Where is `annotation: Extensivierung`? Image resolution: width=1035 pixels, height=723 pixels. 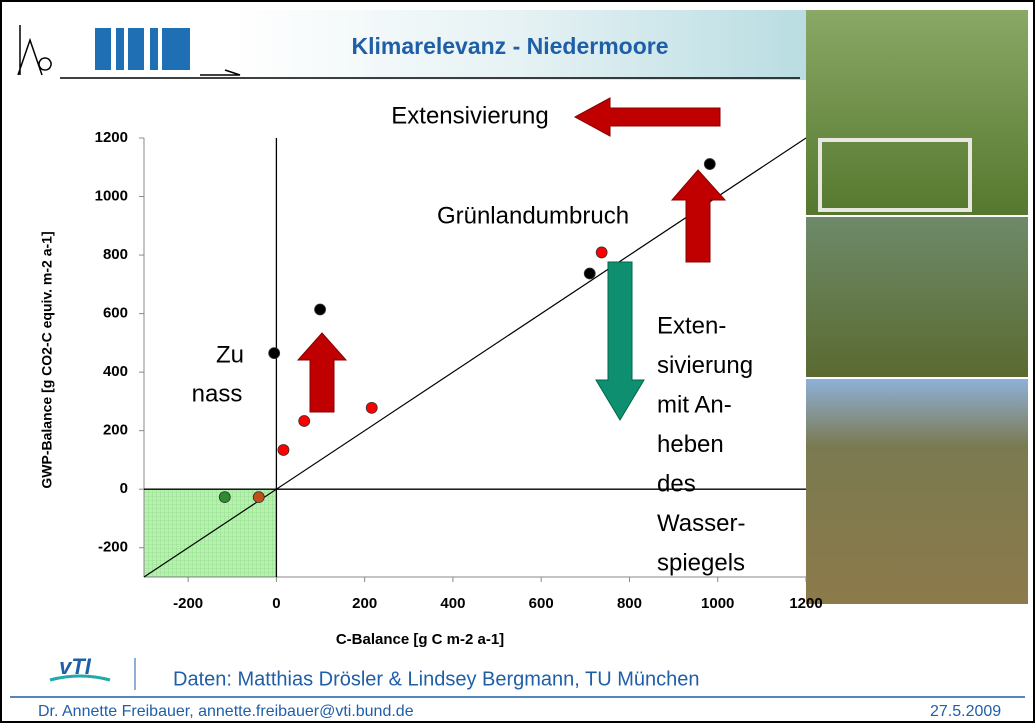
annotation: Extensivierung is located at coordinates (469, 115).